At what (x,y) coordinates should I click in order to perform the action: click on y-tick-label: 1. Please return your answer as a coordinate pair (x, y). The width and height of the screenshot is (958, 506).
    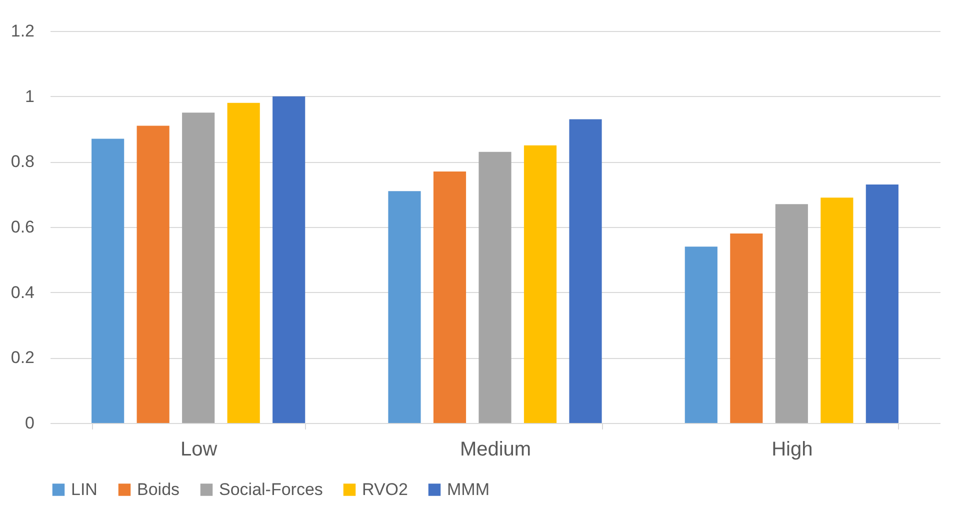
    Looking at the image, I should click on (29, 96).